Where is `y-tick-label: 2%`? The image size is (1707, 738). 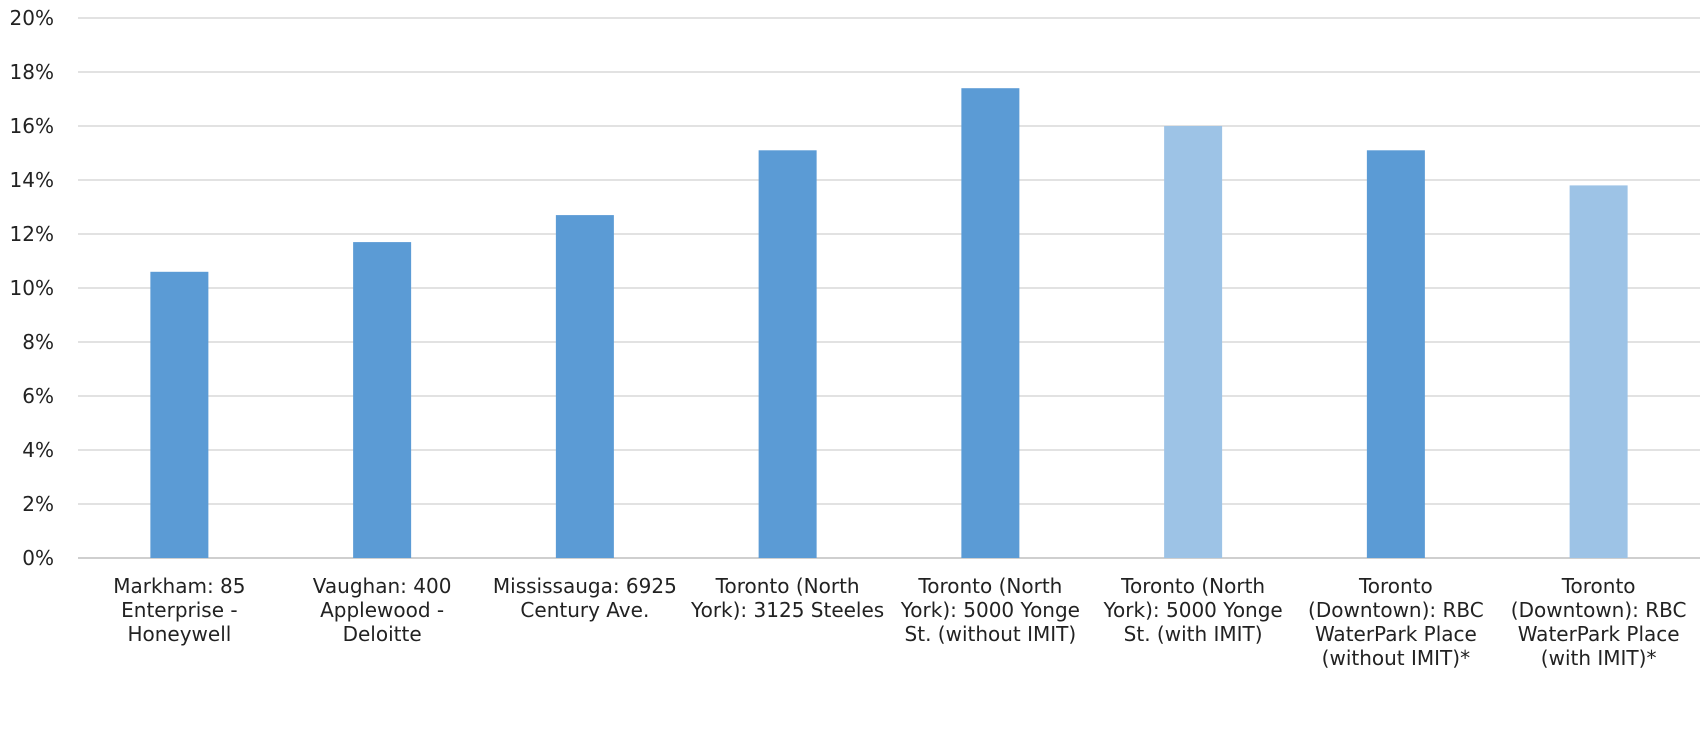 y-tick-label: 2% is located at coordinates (38, 504).